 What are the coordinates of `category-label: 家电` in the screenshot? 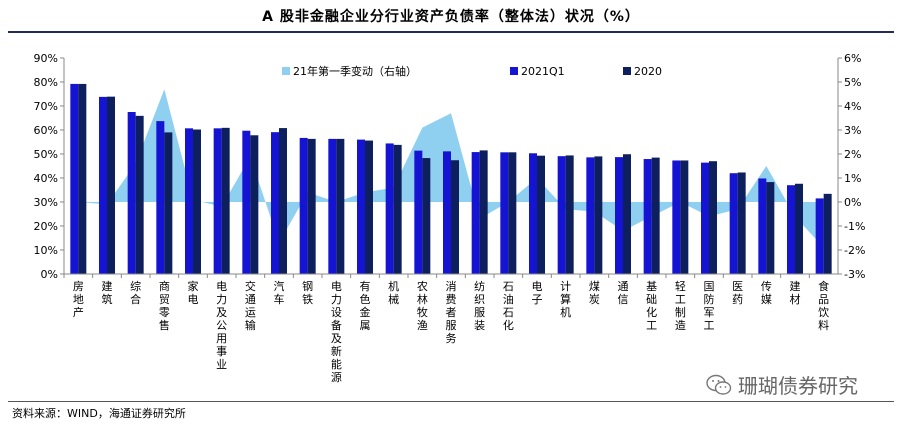 It's located at (193, 292).